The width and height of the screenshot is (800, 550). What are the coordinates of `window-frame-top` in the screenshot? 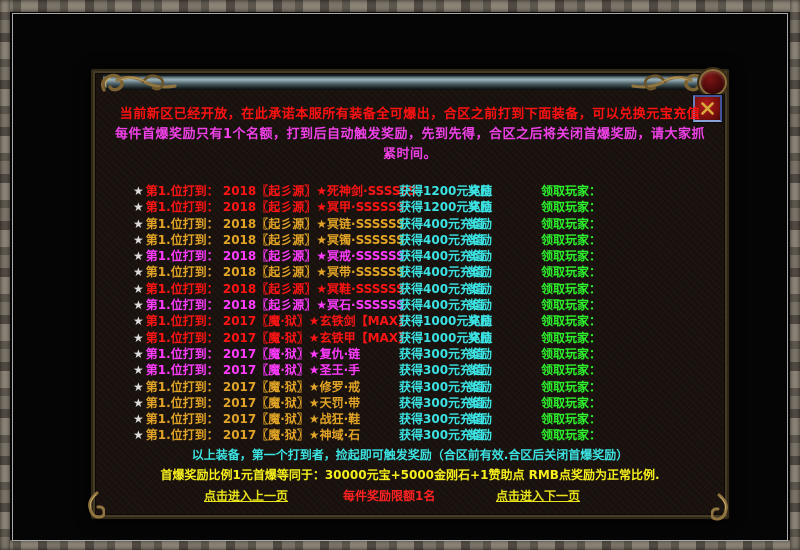 It's located at (400, 6).